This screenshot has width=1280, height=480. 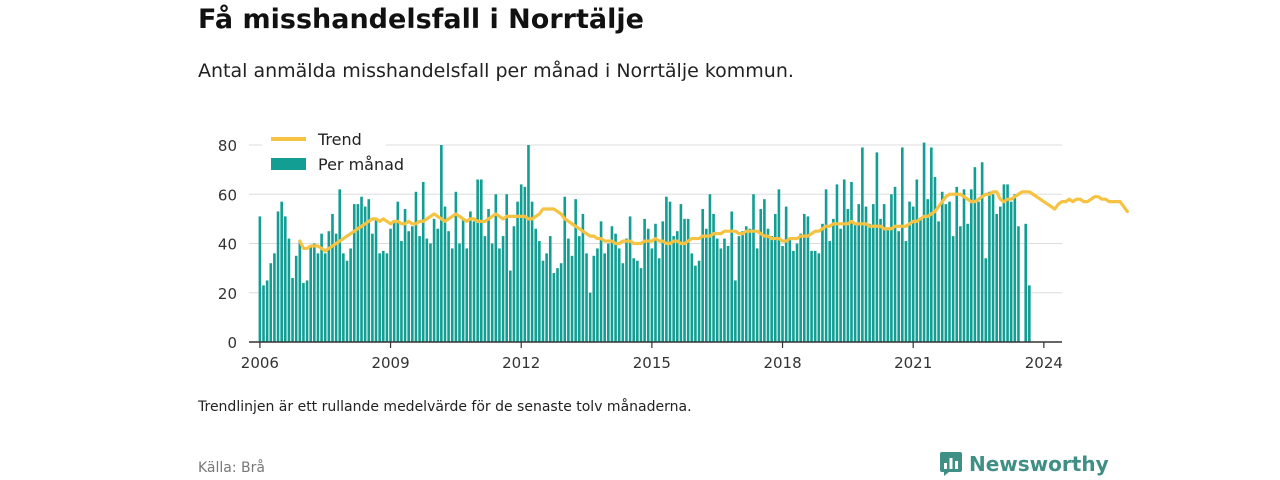 What do you see at coordinates (333, 152) in the screenshot?
I see `legend: Trend Per månad` at bounding box center [333, 152].